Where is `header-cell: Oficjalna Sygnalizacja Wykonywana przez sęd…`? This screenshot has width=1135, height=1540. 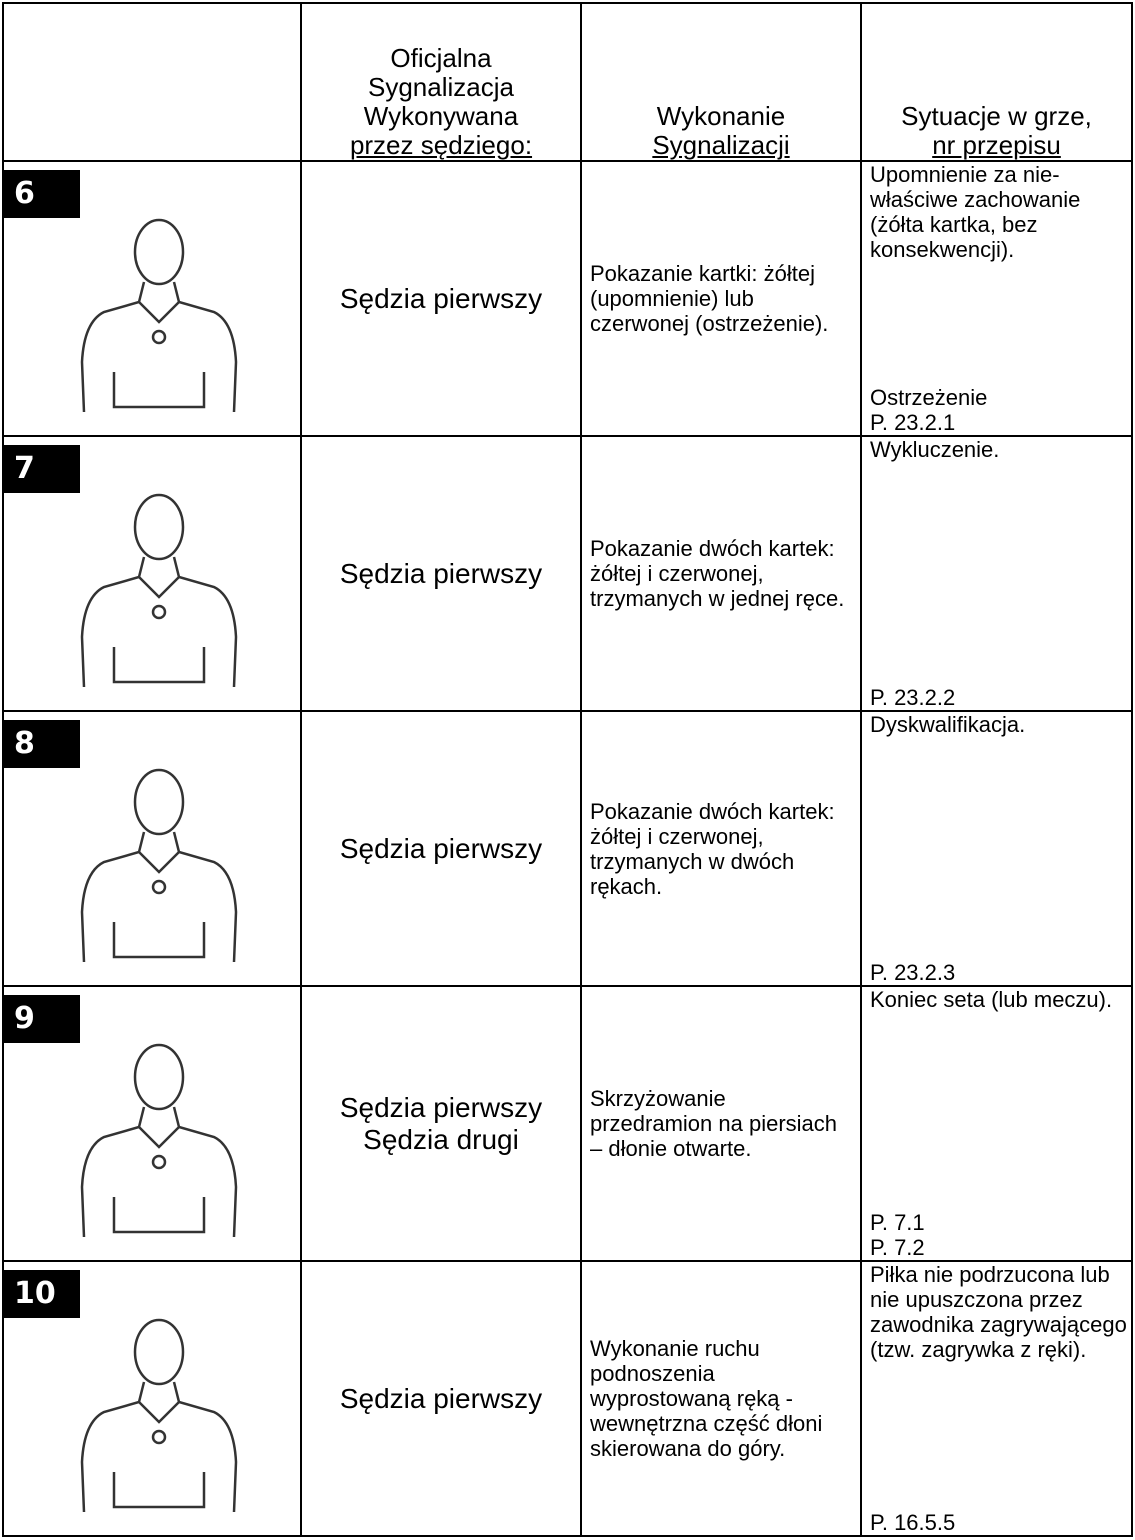
header-cell: Oficjalna Sygnalizacja Wykonywana przez sęd… is located at coordinates (442, 83).